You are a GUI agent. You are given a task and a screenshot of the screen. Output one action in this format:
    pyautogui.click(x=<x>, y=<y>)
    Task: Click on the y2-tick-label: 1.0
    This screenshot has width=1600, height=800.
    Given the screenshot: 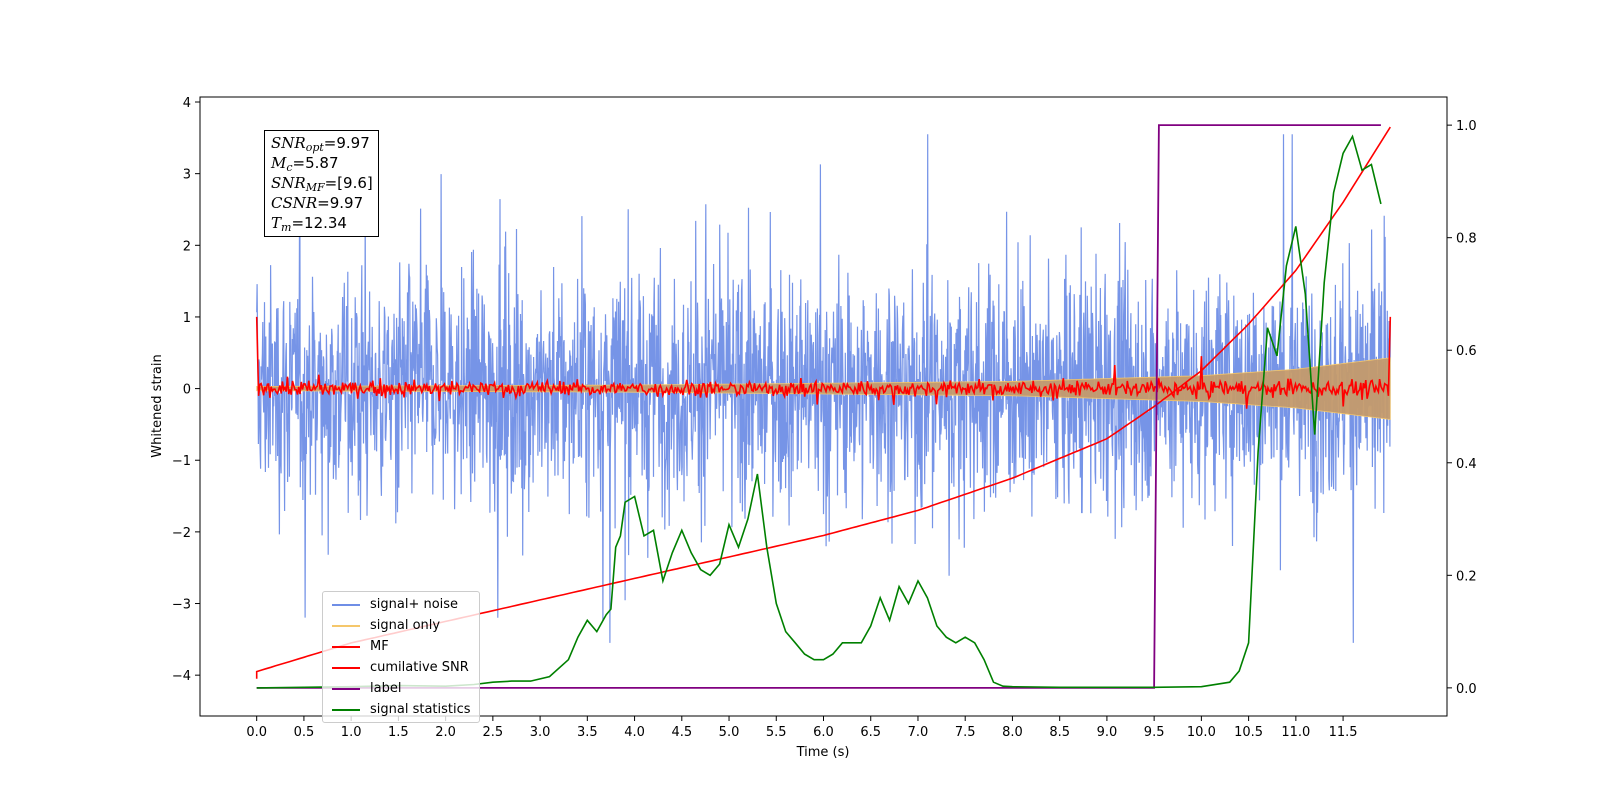 What is the action you would take?
    pyautogui.click(x=1466, y=126)
    